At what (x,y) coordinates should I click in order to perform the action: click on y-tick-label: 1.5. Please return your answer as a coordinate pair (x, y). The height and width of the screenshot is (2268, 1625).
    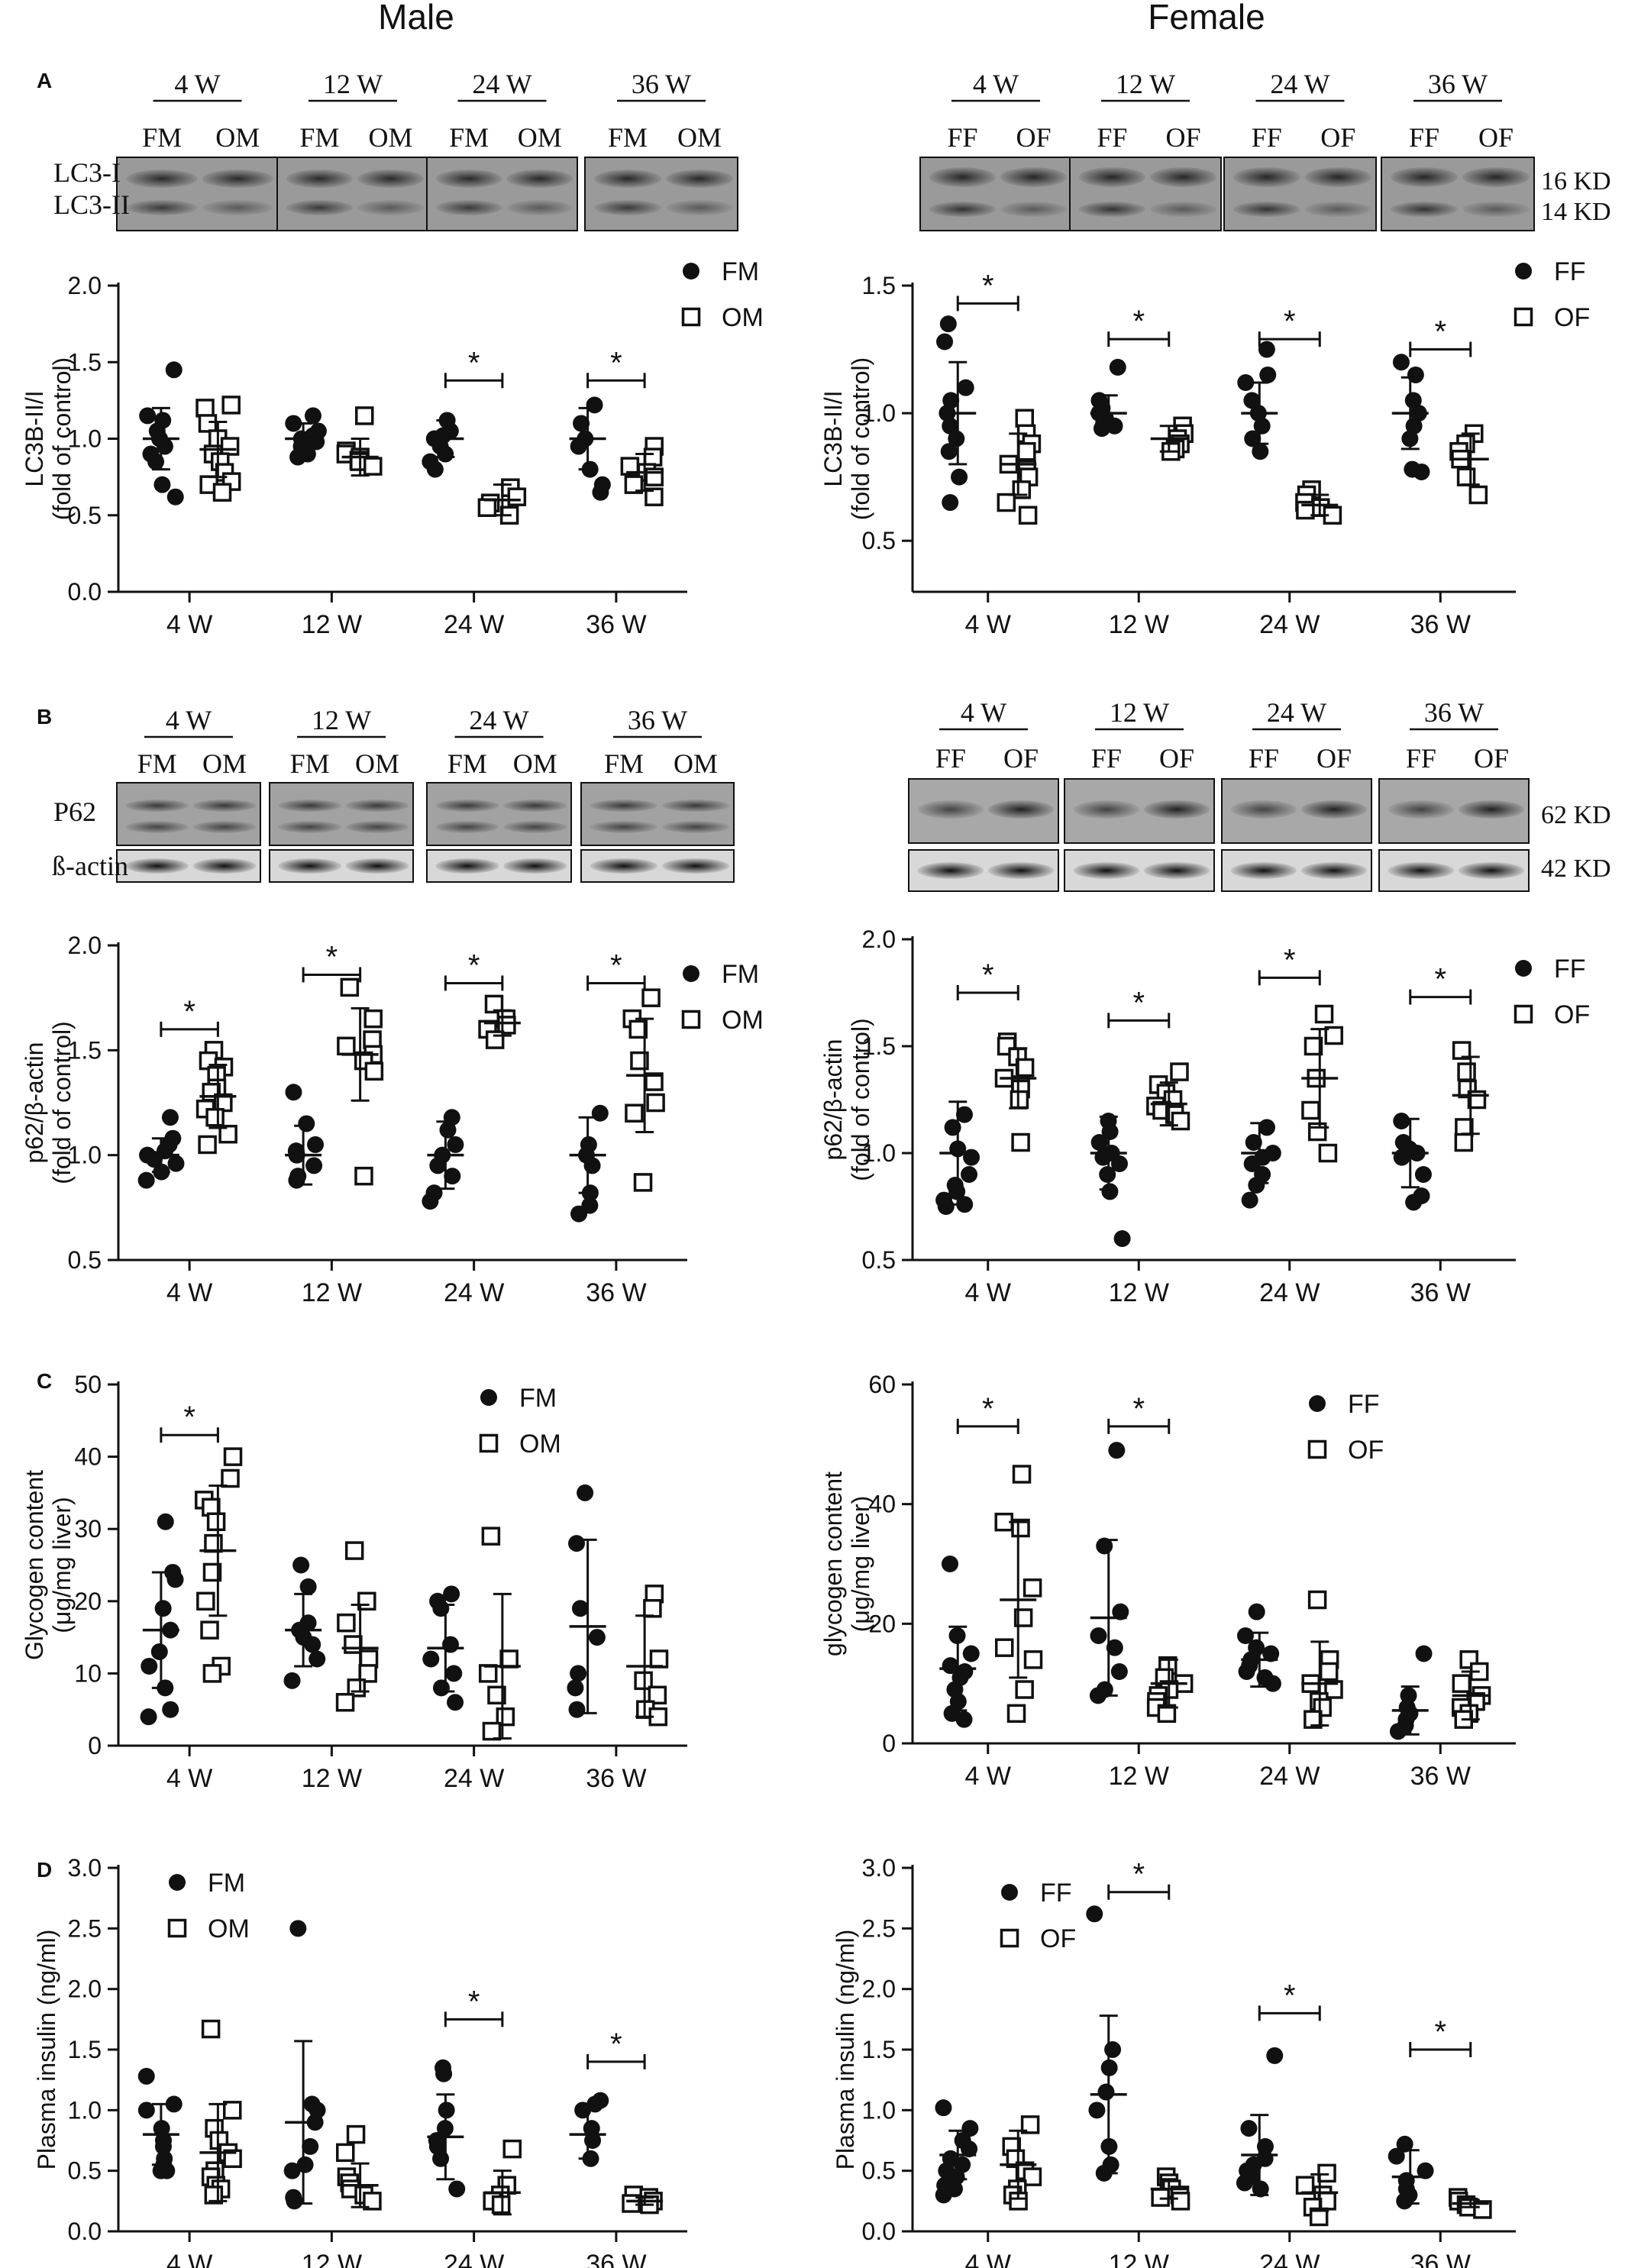
    Looking at the image, I should click on (85, 362).